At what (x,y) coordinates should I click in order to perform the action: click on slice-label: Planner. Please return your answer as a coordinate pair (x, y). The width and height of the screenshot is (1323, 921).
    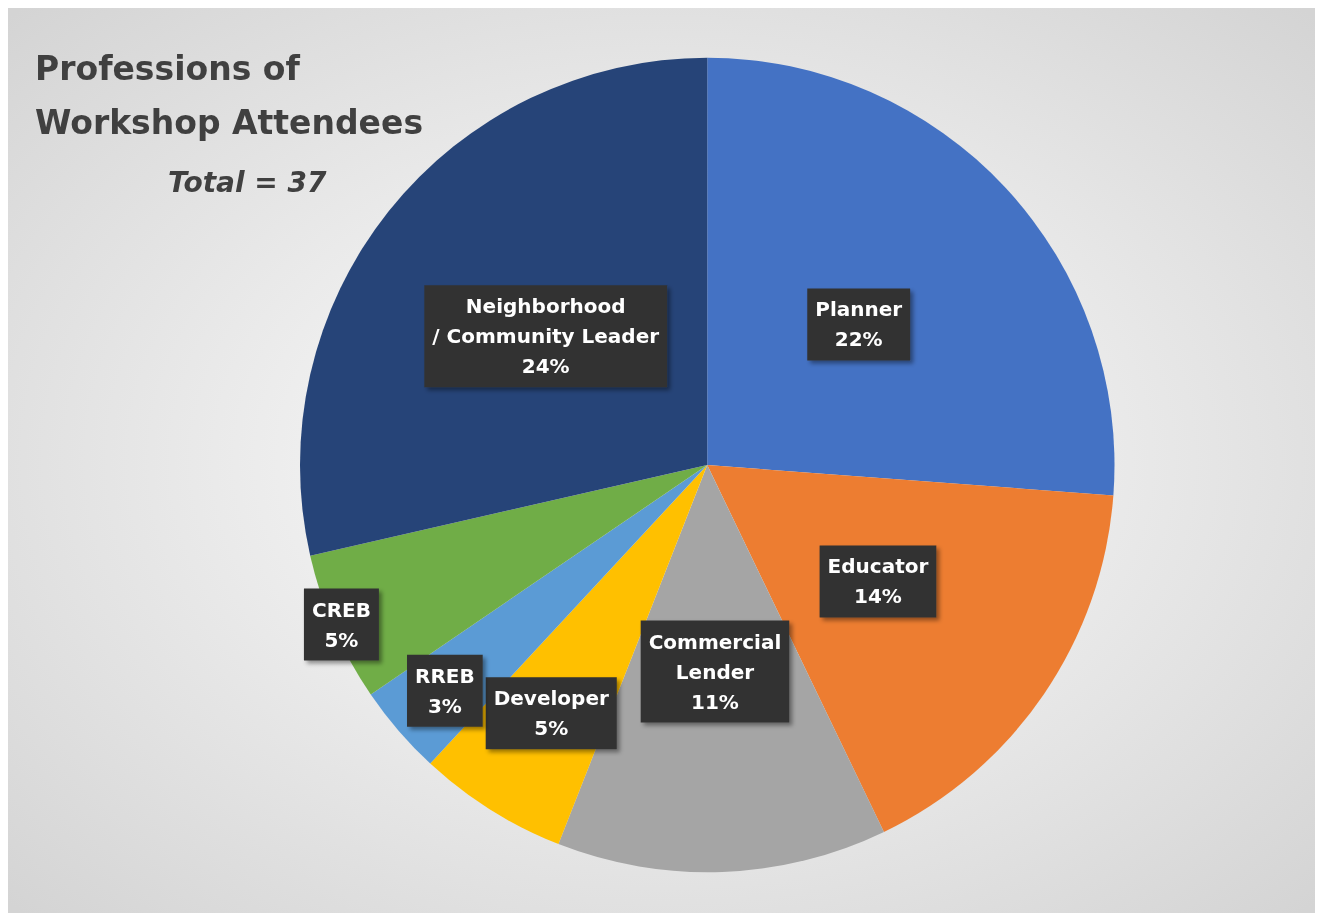
    Looking at the image, I should click on (859, 309).